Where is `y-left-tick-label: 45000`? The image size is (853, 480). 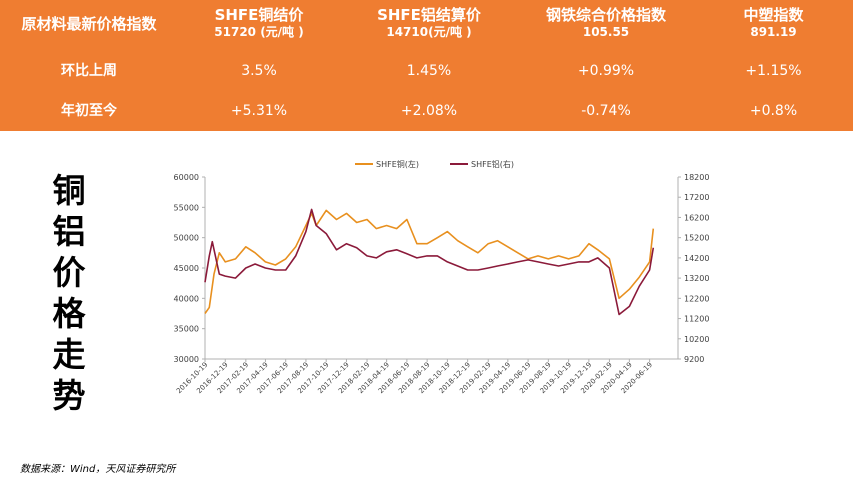
y-left-tick-label: 45000 is located at coordinates (186, 268).